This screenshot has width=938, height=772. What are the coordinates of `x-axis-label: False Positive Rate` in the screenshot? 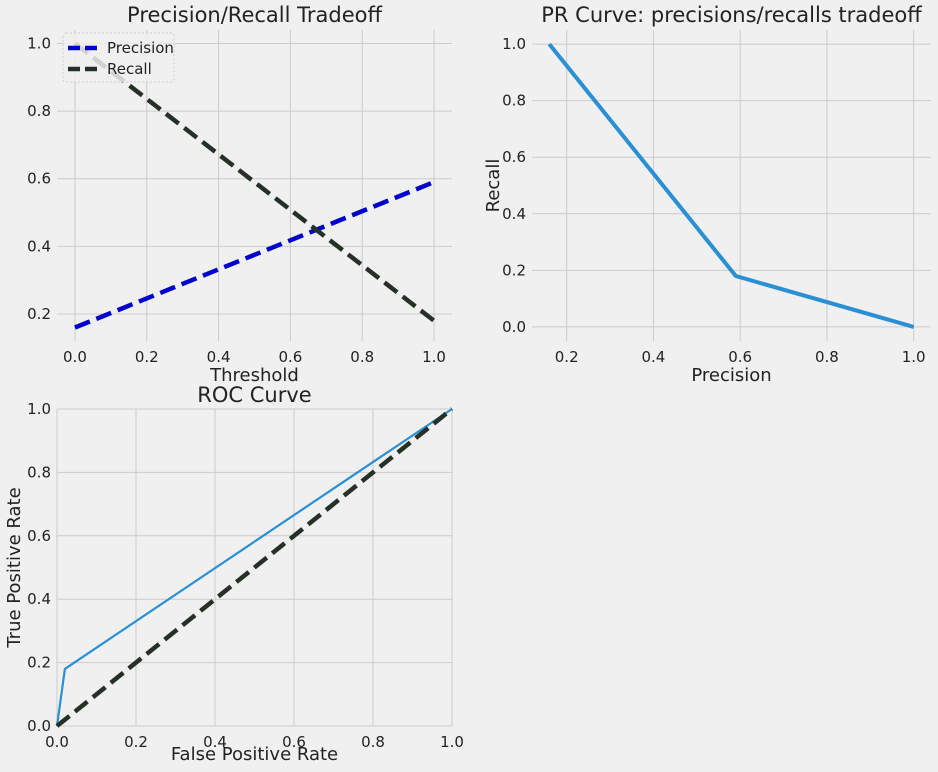 It's located at (254, 754).